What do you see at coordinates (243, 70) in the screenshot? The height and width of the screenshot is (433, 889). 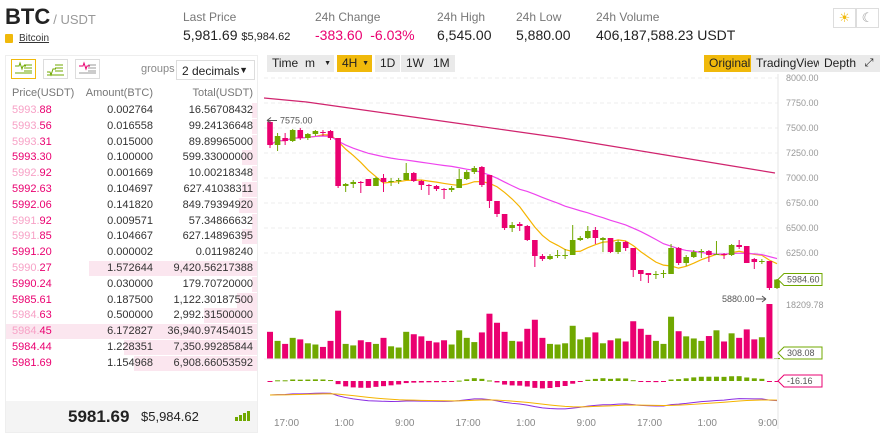 I see `chevron-down-icon: ▼` at bounding box center [243, 70].